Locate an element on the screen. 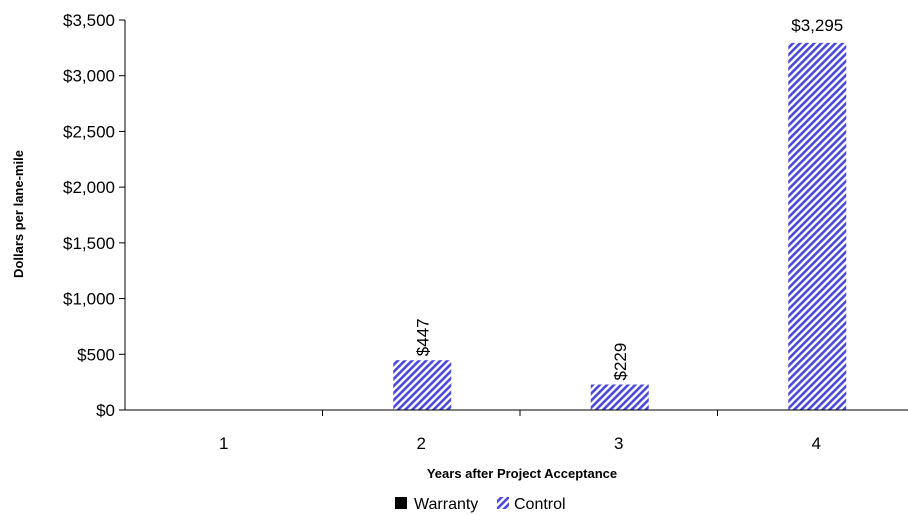 The image size is (908, 515). legend-swatch-control is located at coordinates (503, 503).